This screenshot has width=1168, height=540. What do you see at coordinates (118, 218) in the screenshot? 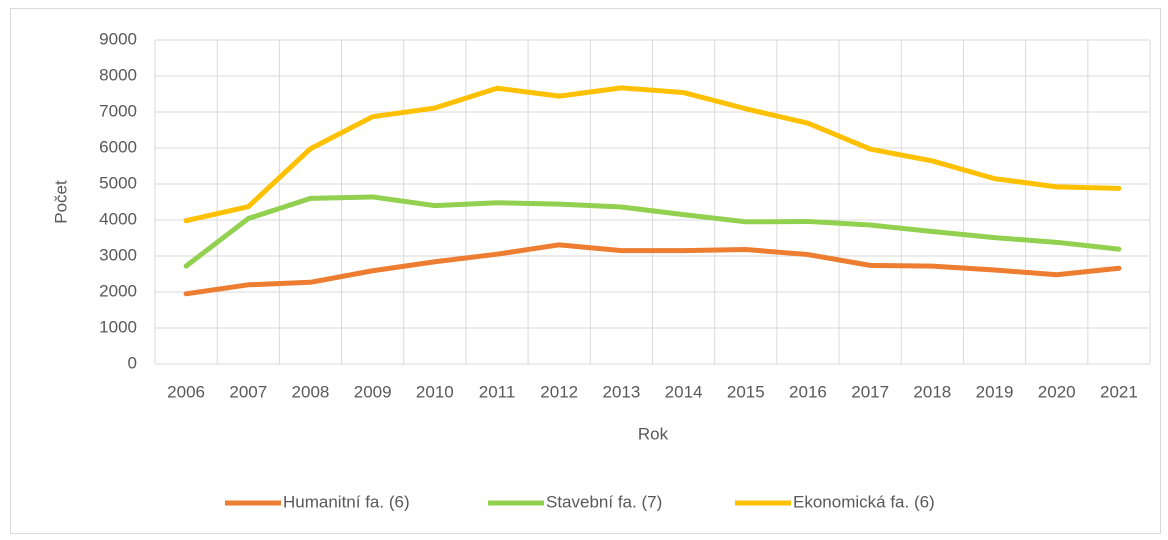
I see `y-tick-label: 4000` at bounding box center [118, 218].